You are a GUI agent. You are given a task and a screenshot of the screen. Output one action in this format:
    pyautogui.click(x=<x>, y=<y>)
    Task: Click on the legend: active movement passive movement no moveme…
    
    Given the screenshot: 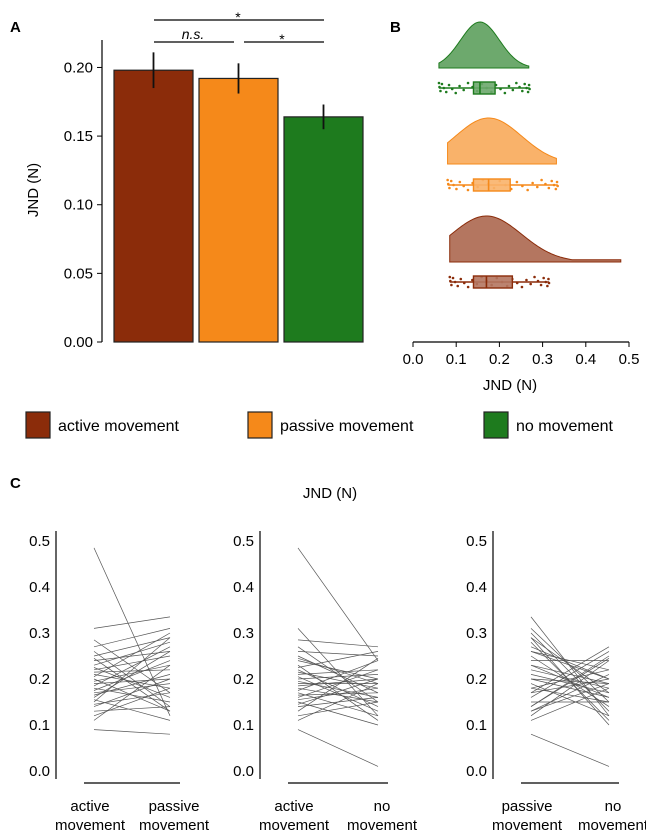 What is the action you would take?
    pyautogui.click(x=319, y=425)
    